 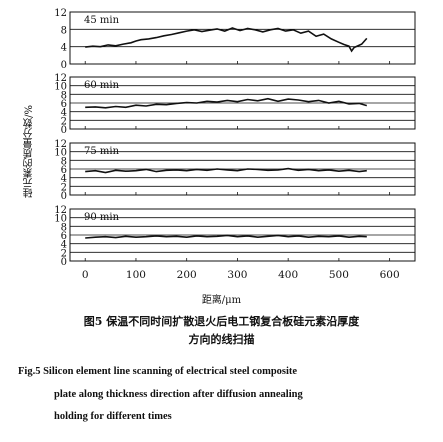 What do you see at coordinates (102, 217) in the screenshot?
I see `panel-title: 90 min` at bounding box center [102, 217].